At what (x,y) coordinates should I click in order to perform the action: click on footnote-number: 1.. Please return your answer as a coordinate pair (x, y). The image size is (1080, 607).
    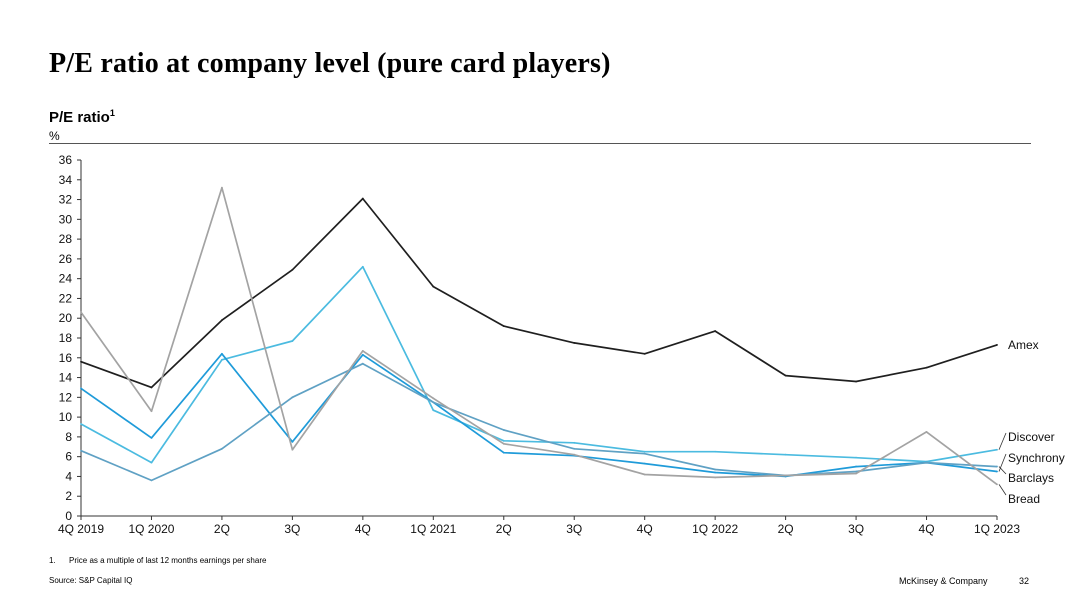
    Looking at the image, I should click on (52, 560).